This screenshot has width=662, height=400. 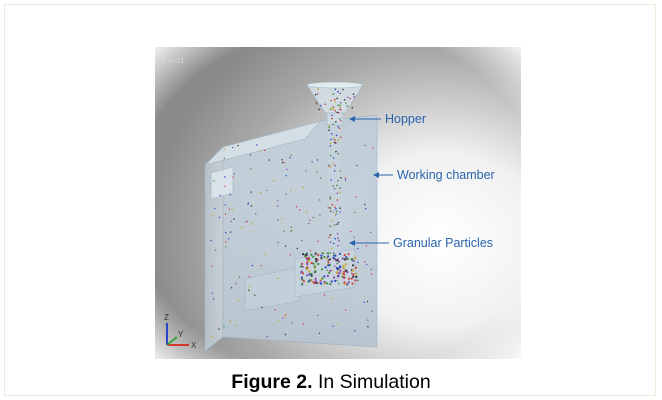 I want to click on axis-y-label: Y, so click(x=181, y=334).